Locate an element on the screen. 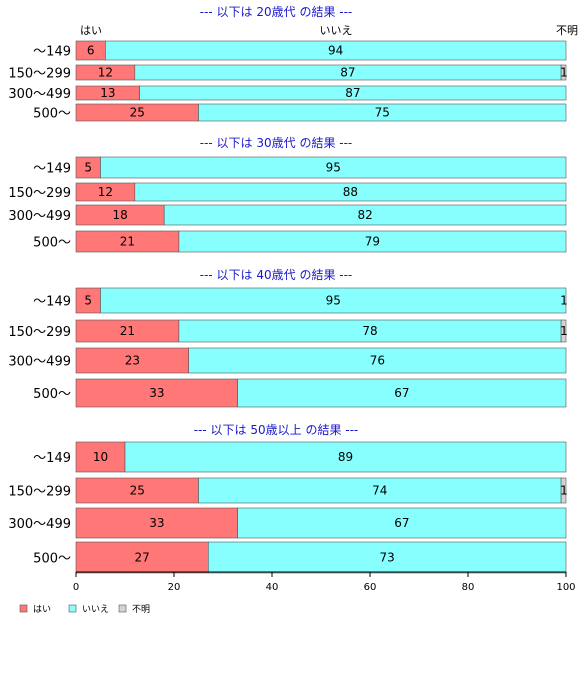 The width and height of the screenshot is (580, 694). group-title: --- 以下は 40歳代 の結果 --- is located at coordinates (276, 275).